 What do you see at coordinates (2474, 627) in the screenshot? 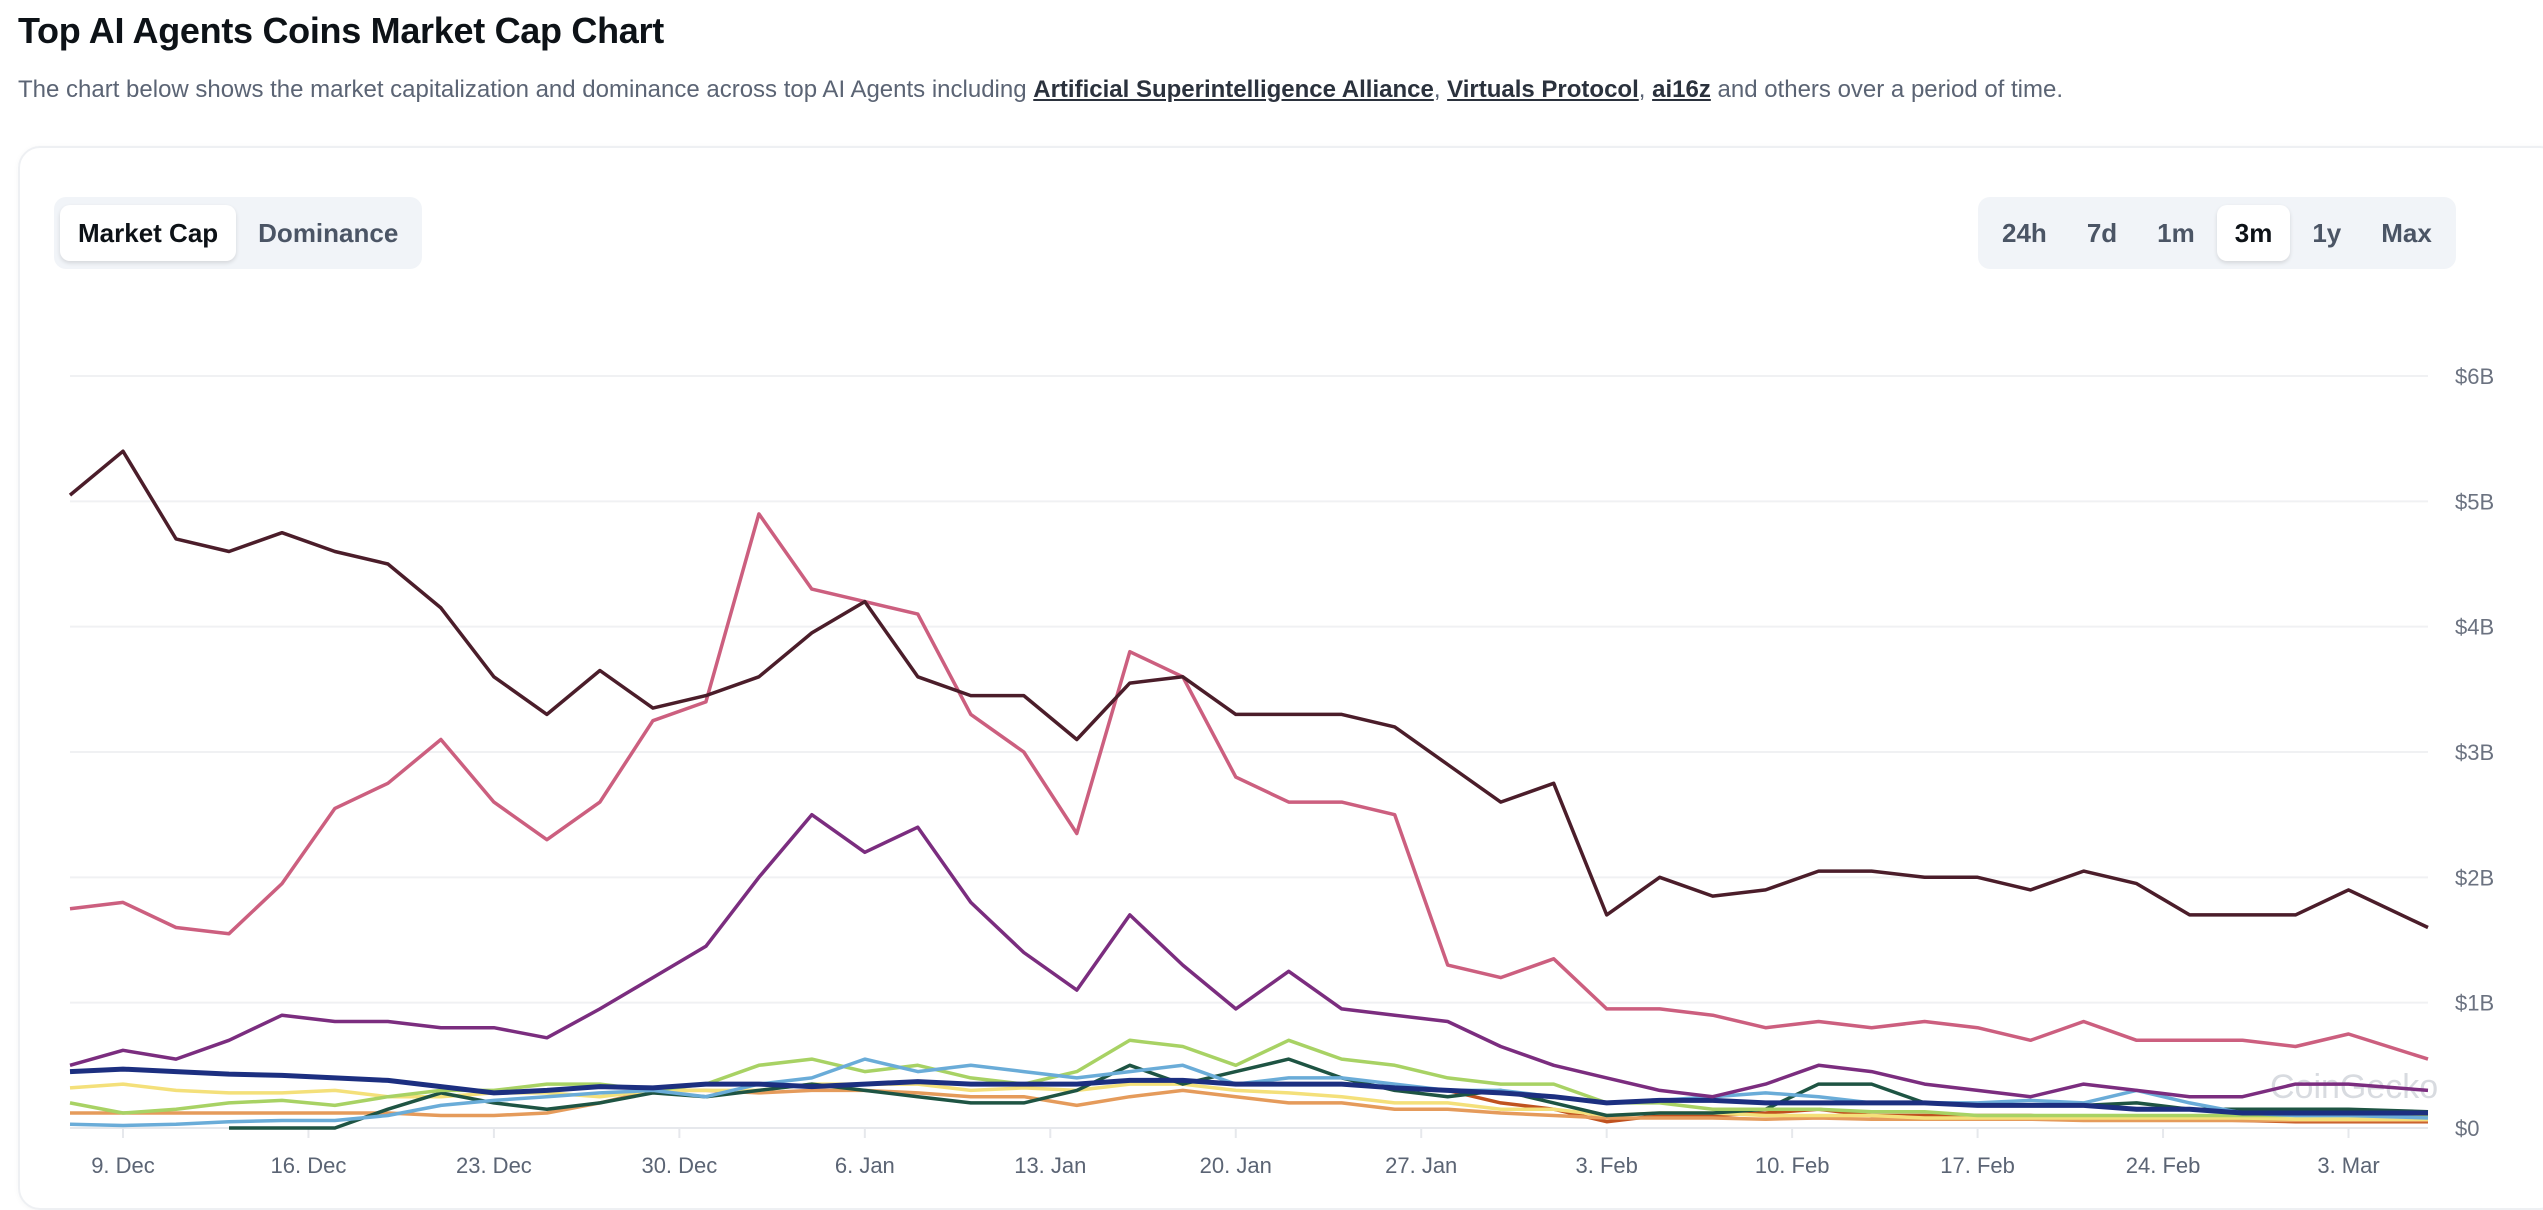
I see `y-tick-label: $4B` at bounding box center [2474, 627].